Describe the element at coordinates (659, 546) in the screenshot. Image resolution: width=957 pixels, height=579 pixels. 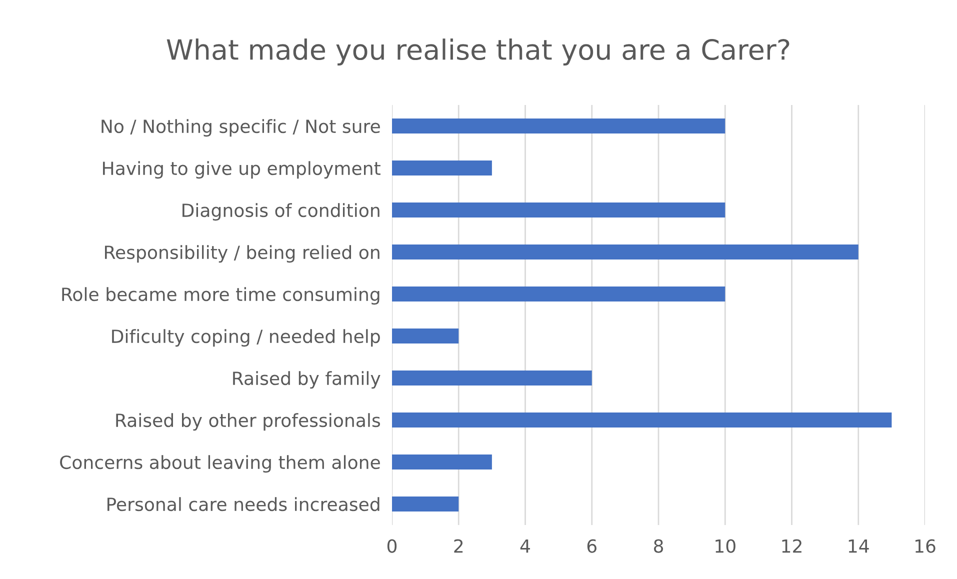
I see `x-tick-label: 8` at that location.